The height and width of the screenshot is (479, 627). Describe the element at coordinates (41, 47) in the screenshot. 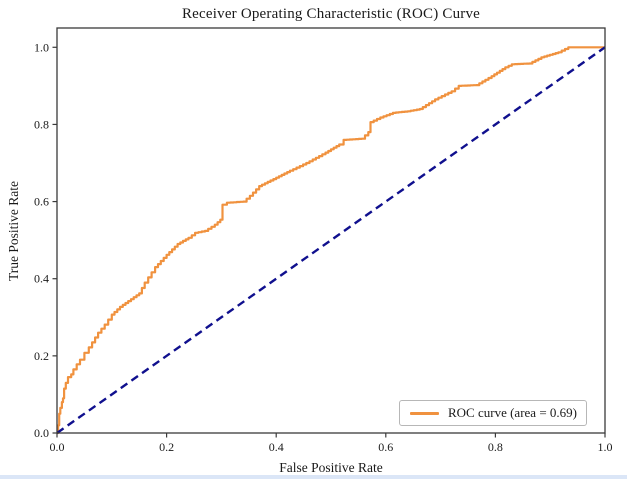

I see `y-tick-label: 1.0` at that location.